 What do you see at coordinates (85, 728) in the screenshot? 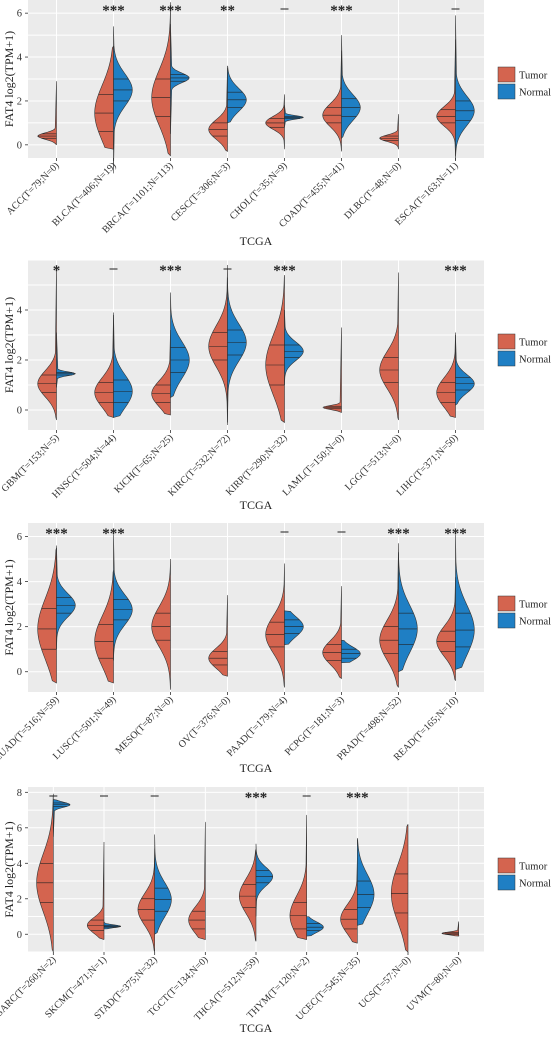
I see `x-tick-label-2: LUSC(T=501;N=49)` at bounding box center [85, 728].